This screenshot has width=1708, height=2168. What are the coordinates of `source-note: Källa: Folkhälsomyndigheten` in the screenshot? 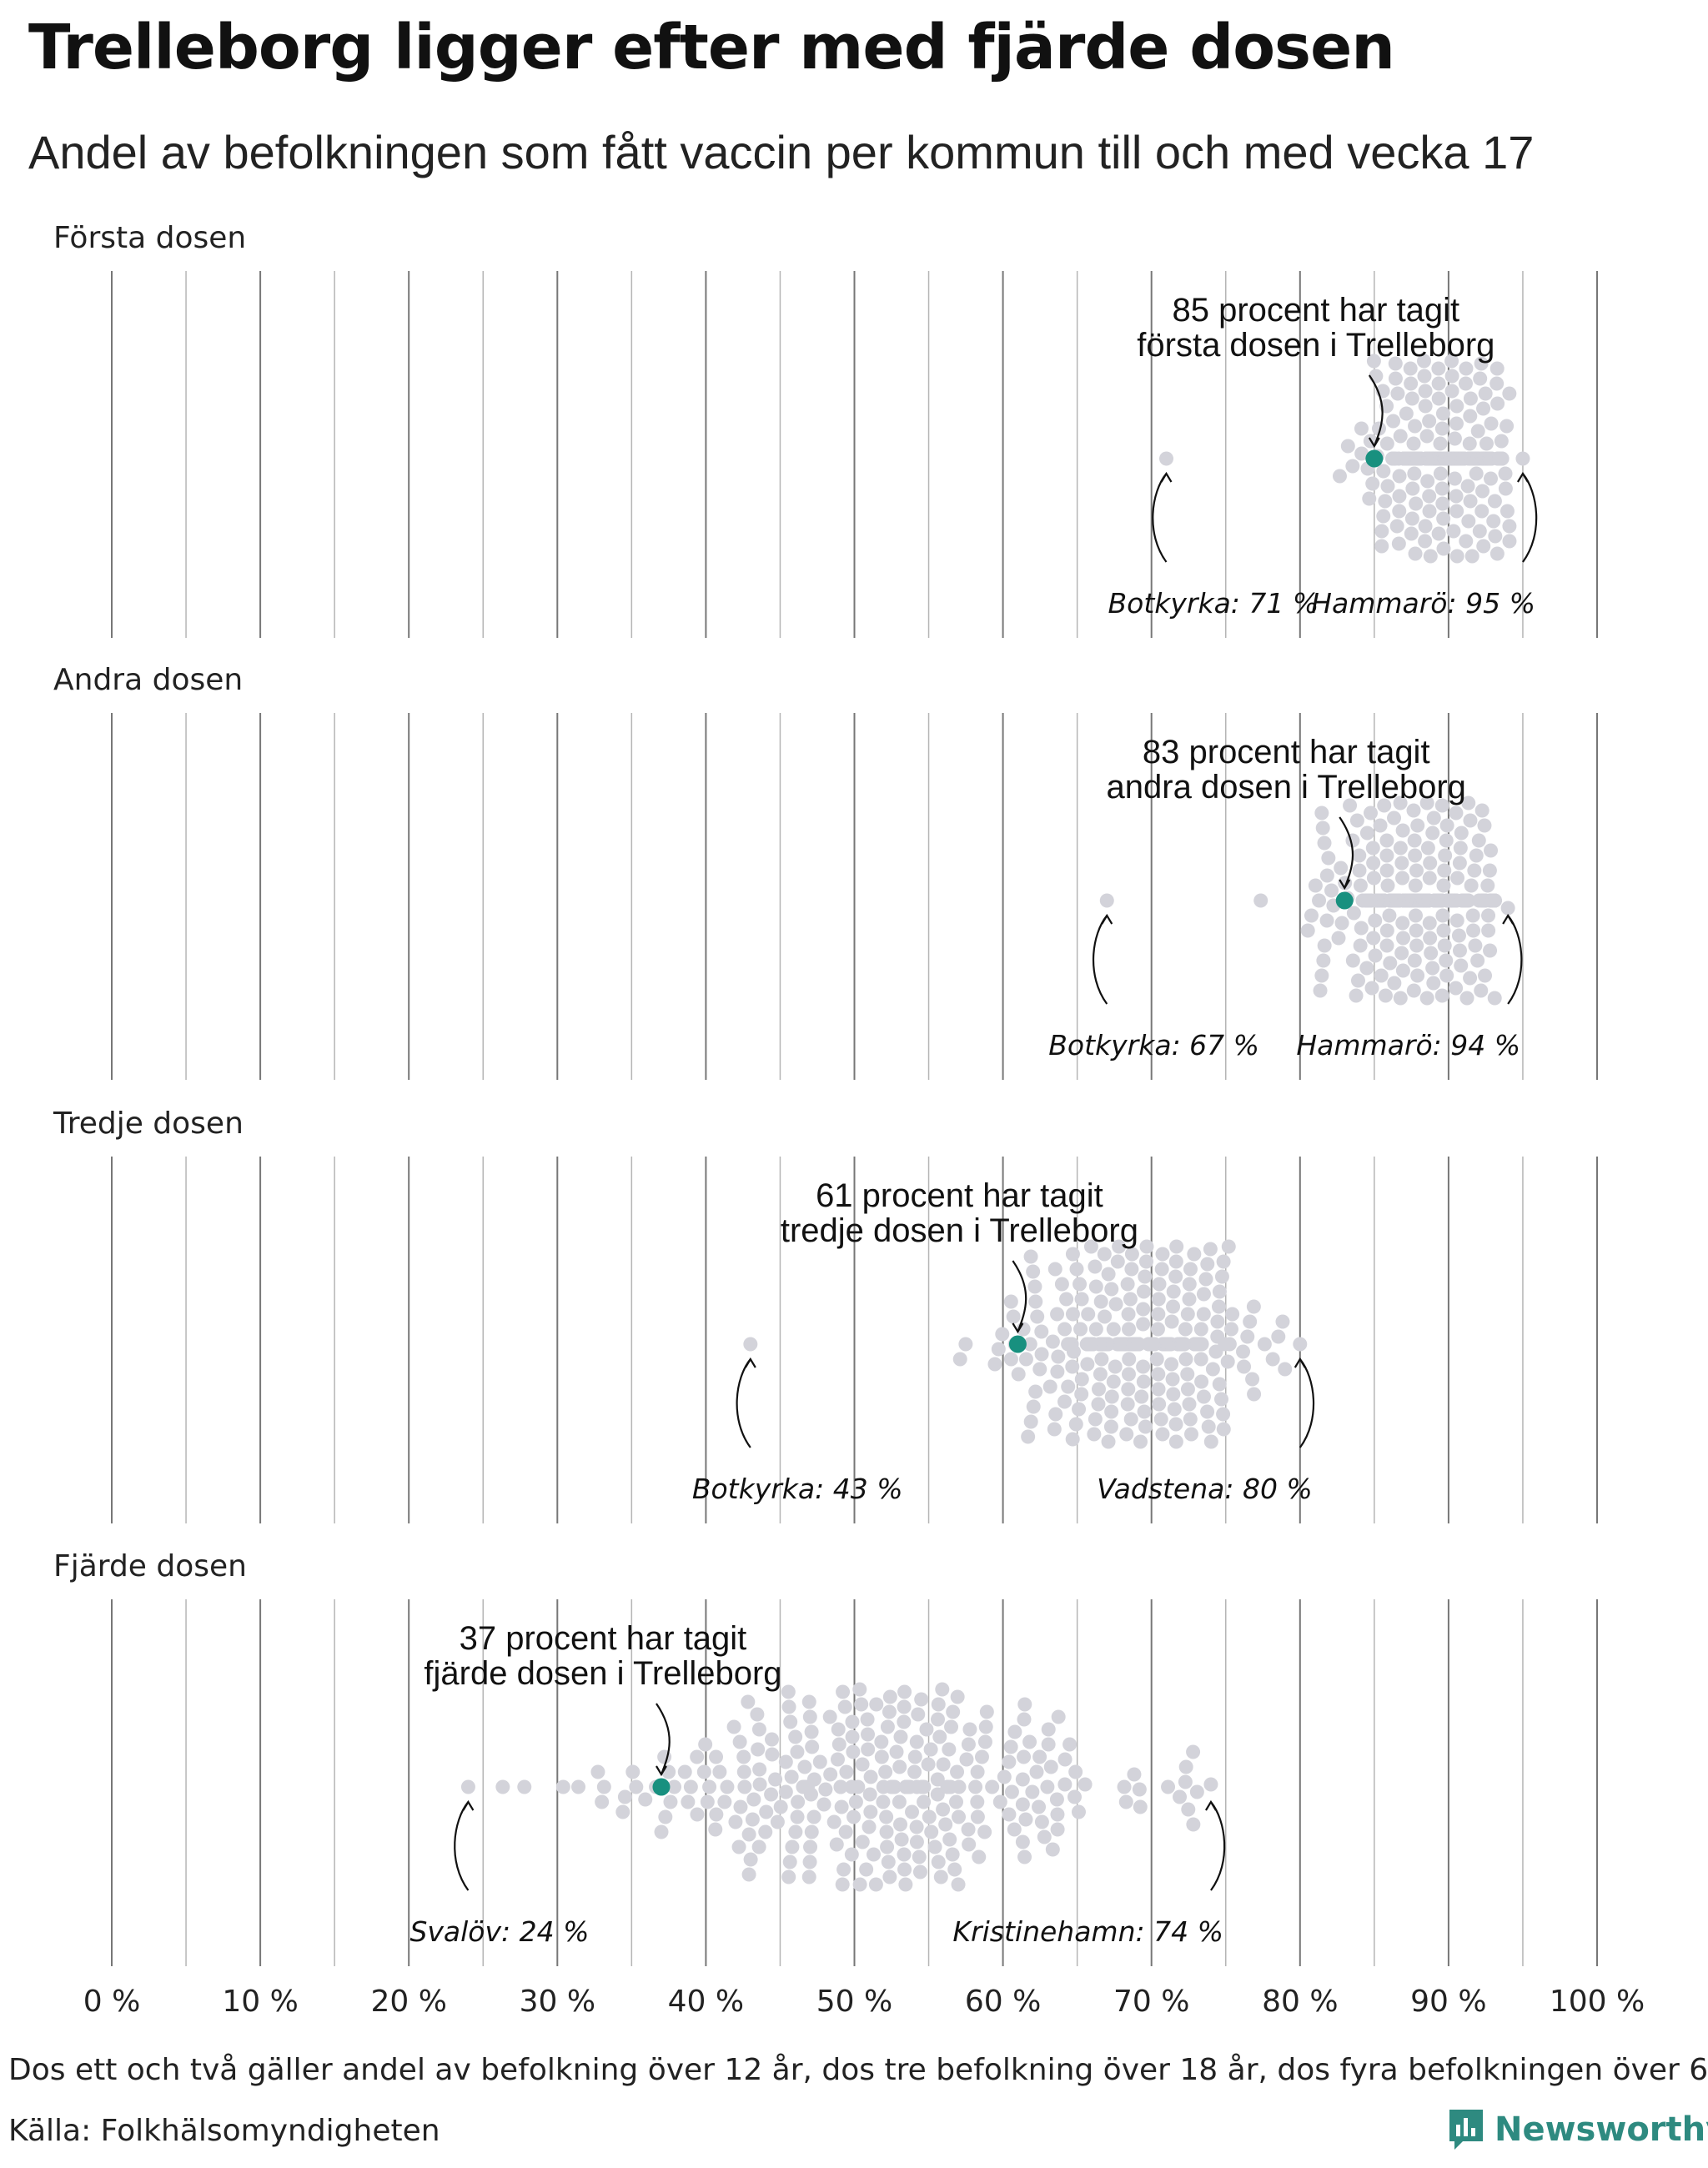 It's located at (224, 2131).